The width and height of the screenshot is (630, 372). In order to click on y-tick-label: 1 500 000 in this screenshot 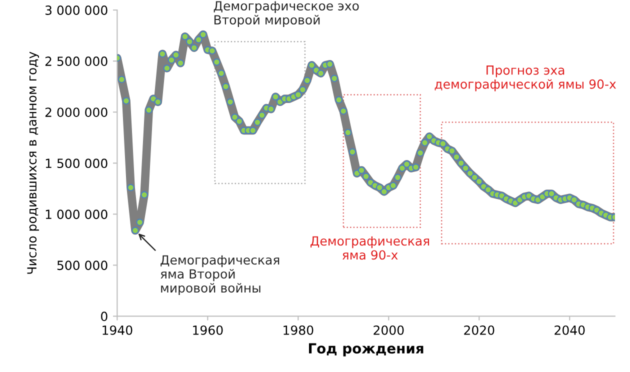, I will do `click(77, 163)`.